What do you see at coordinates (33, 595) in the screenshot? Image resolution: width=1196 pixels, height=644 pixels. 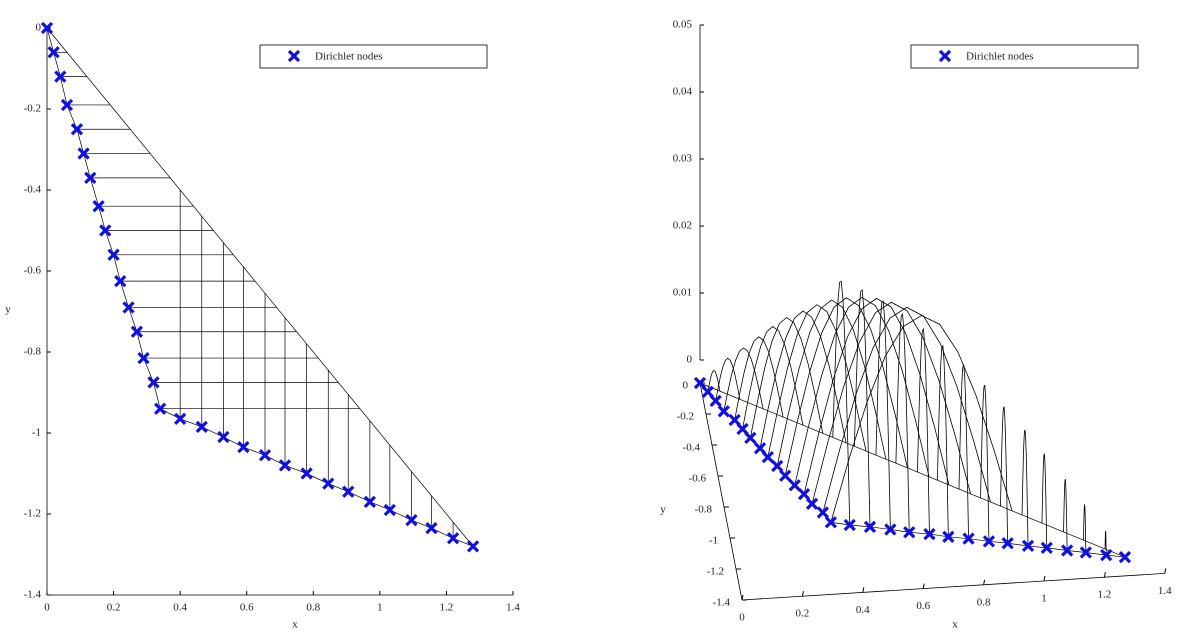 I see `y-tick-label: -1.4` at bounding box center [33, 595].